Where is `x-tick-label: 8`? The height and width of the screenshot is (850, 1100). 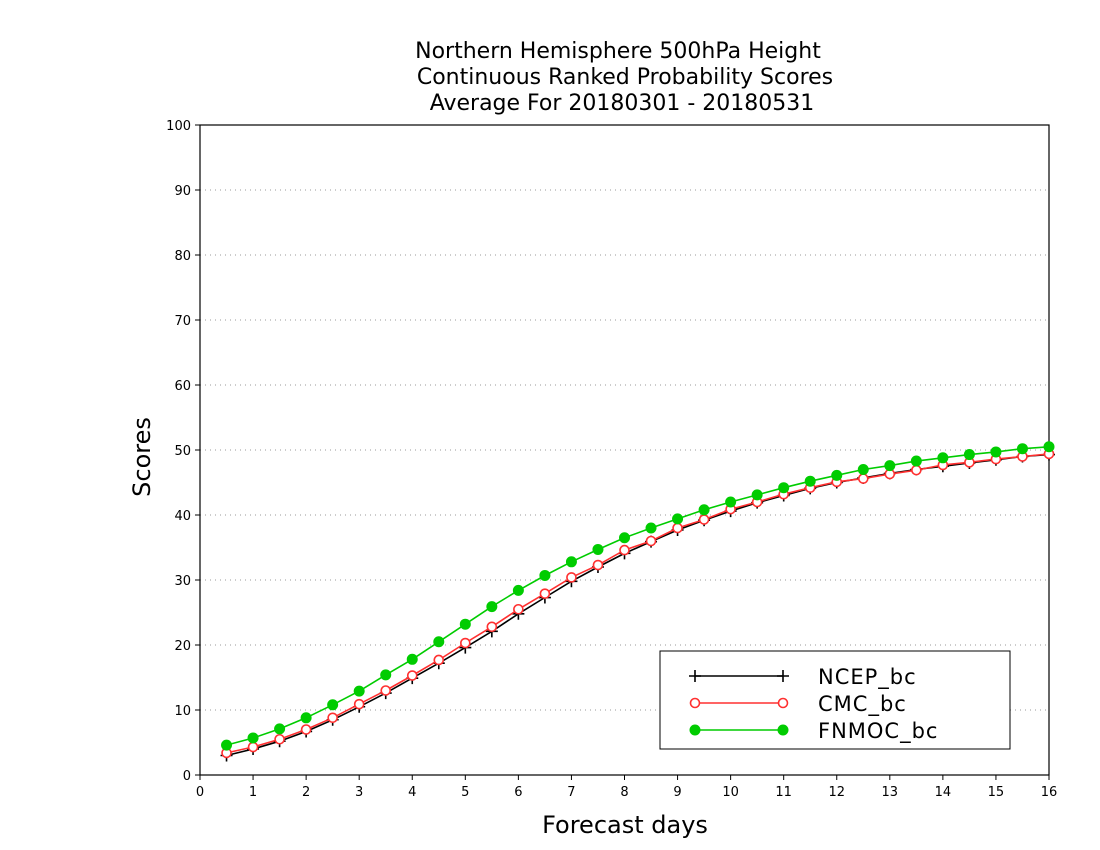 x-tick-label: 8 is located at coordinates (624, 792).